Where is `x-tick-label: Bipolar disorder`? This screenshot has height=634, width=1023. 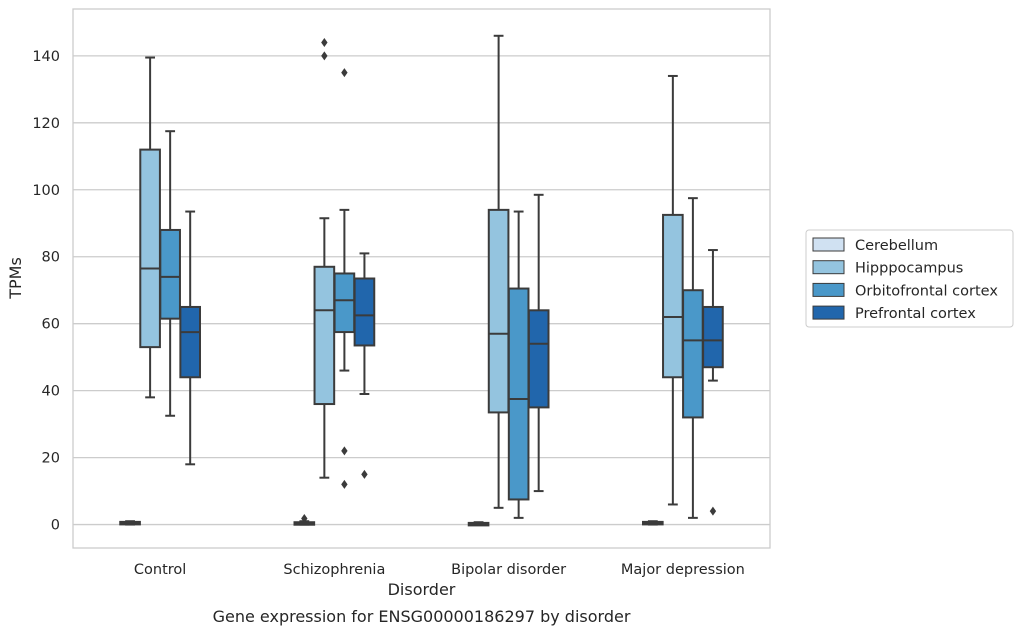
x-tick-label: Bipolar disorder is located at coordinates (508, 570).